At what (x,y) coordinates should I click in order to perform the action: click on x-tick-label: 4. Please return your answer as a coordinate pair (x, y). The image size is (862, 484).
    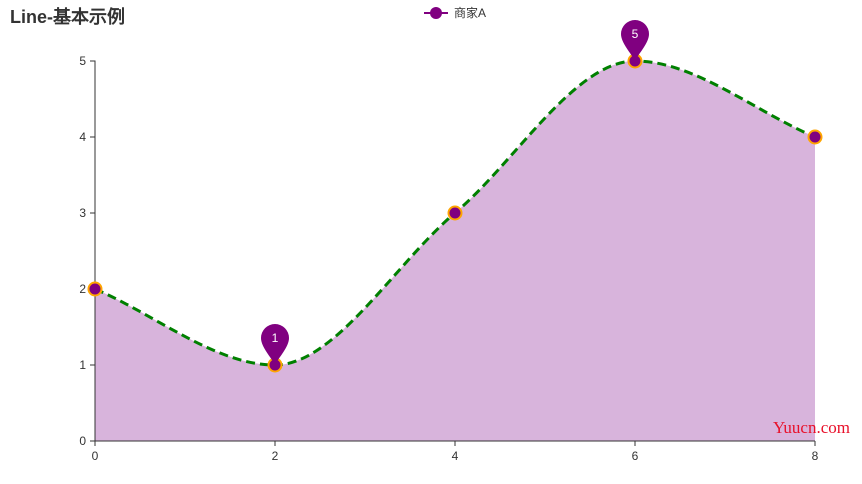
    Looking at the image, I should click on (455, 456).